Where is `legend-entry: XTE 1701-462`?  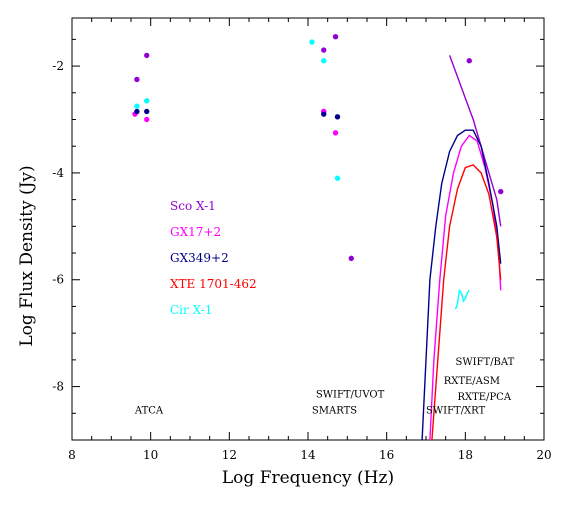 legend-entry: XTE 1701-462 is located at coordinates (213, 284).